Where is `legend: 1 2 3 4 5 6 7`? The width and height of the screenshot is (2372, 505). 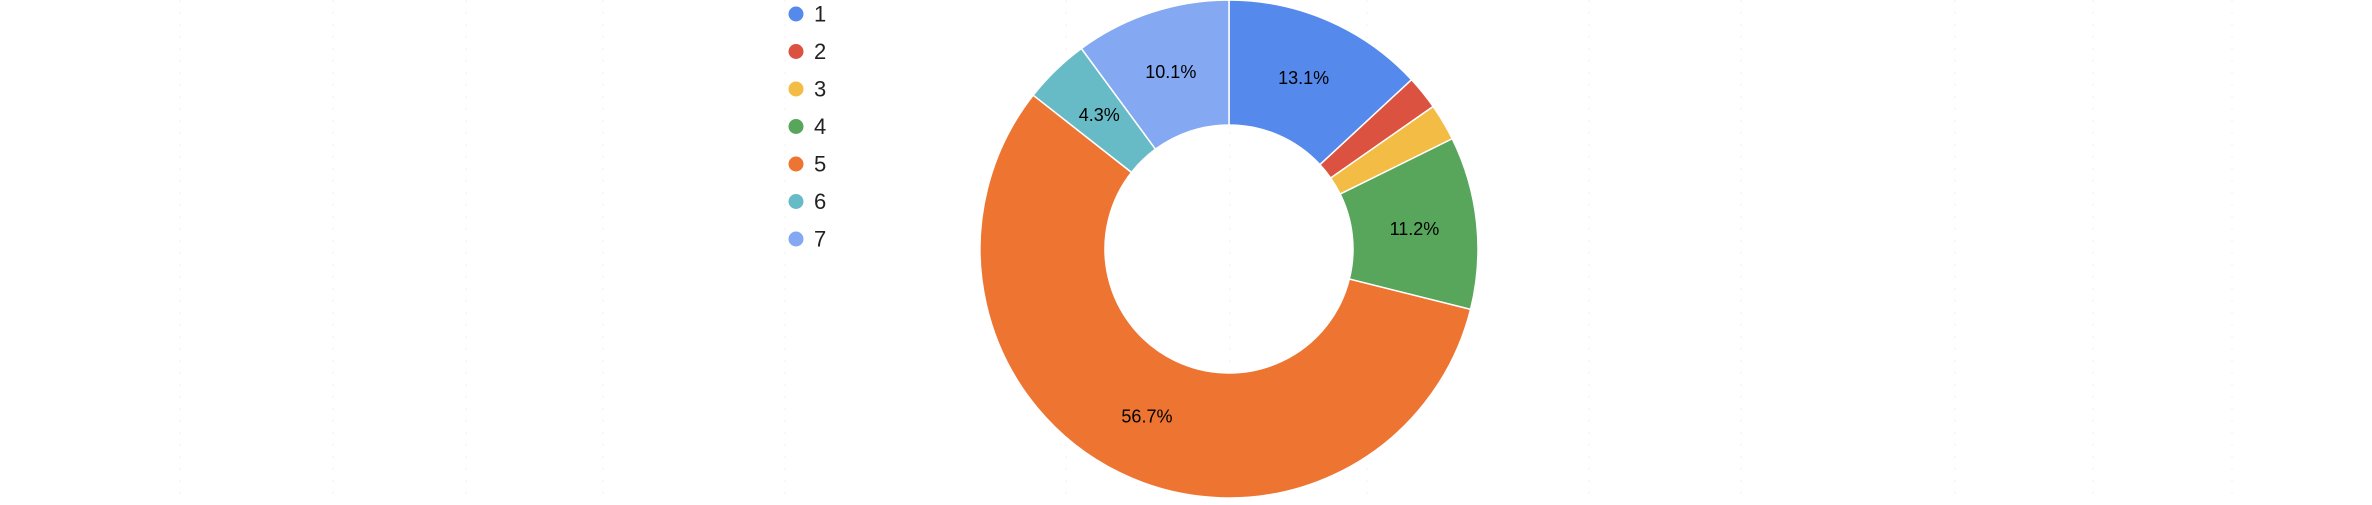
legend: 1 2 3 4 5 6 7 is located at coordinates (807, 127).